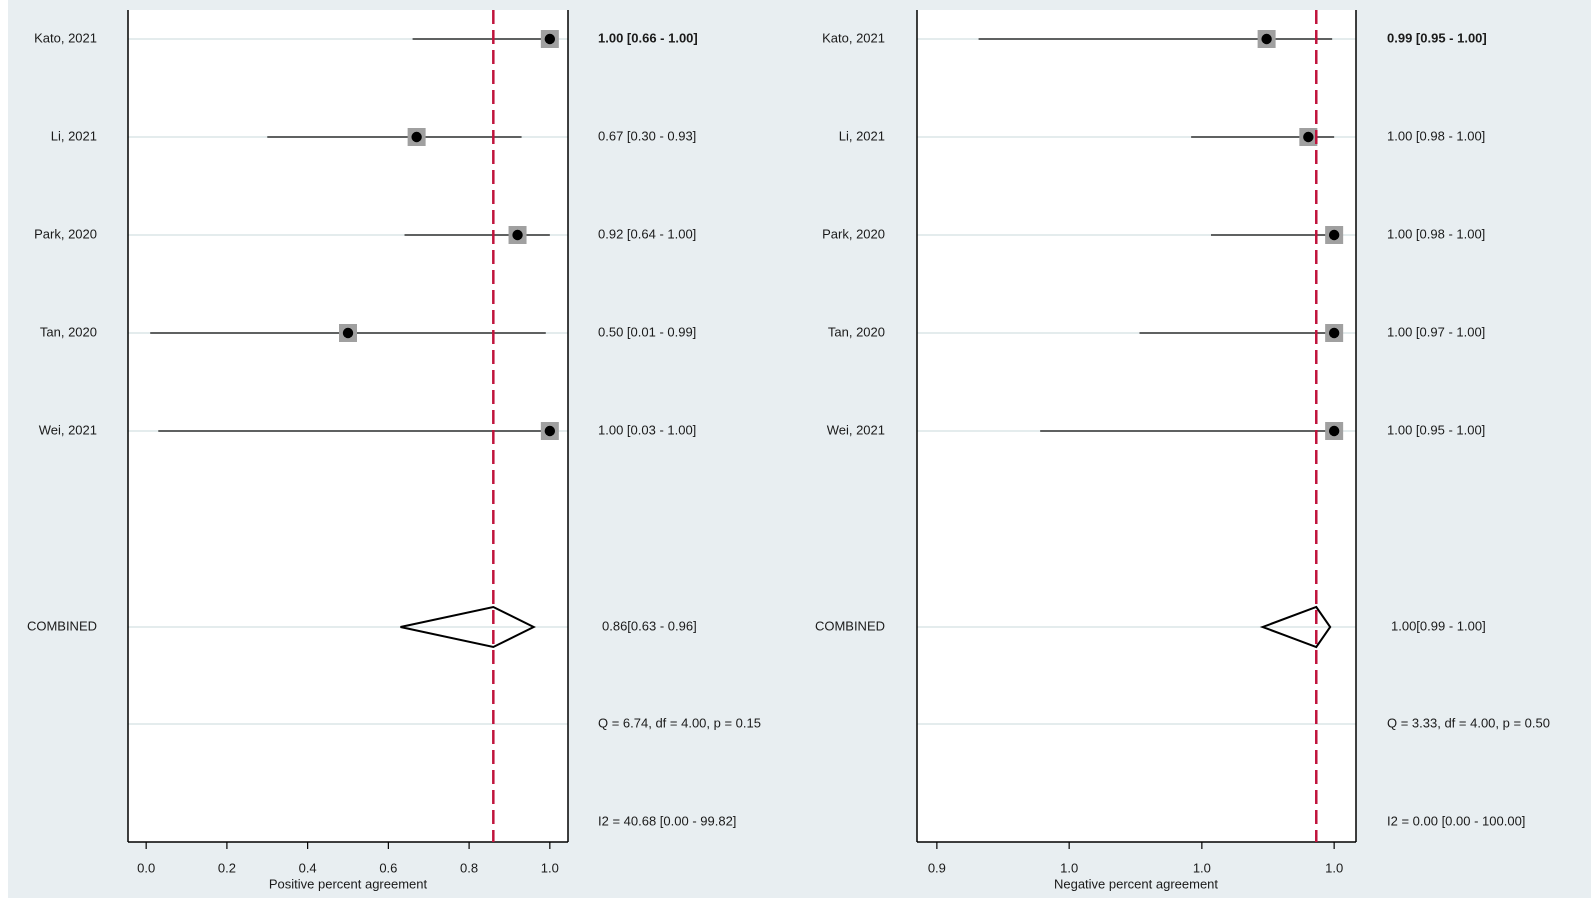 The image size is (1591, 911). Describe the element at coordinates (388, 867) in the screenshot. I see `x-tick-label: 0.6` at that location.